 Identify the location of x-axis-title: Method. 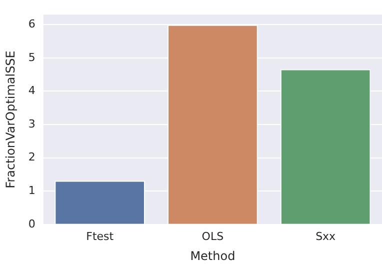
(213, 255).